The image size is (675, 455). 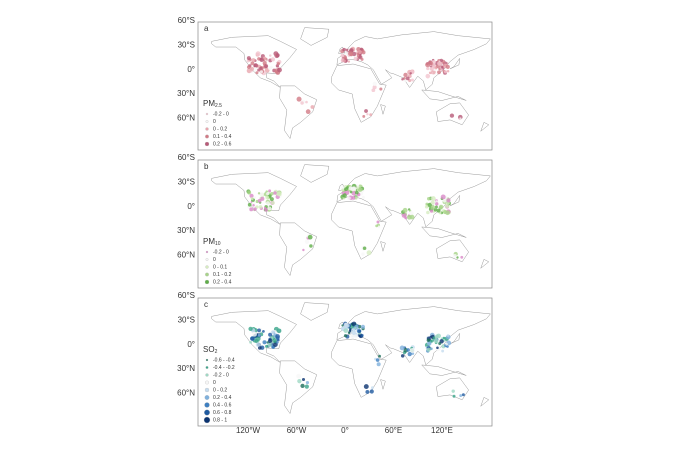 I want to click on legend-label: 0 - 0.2, so click(x=220, y=390).